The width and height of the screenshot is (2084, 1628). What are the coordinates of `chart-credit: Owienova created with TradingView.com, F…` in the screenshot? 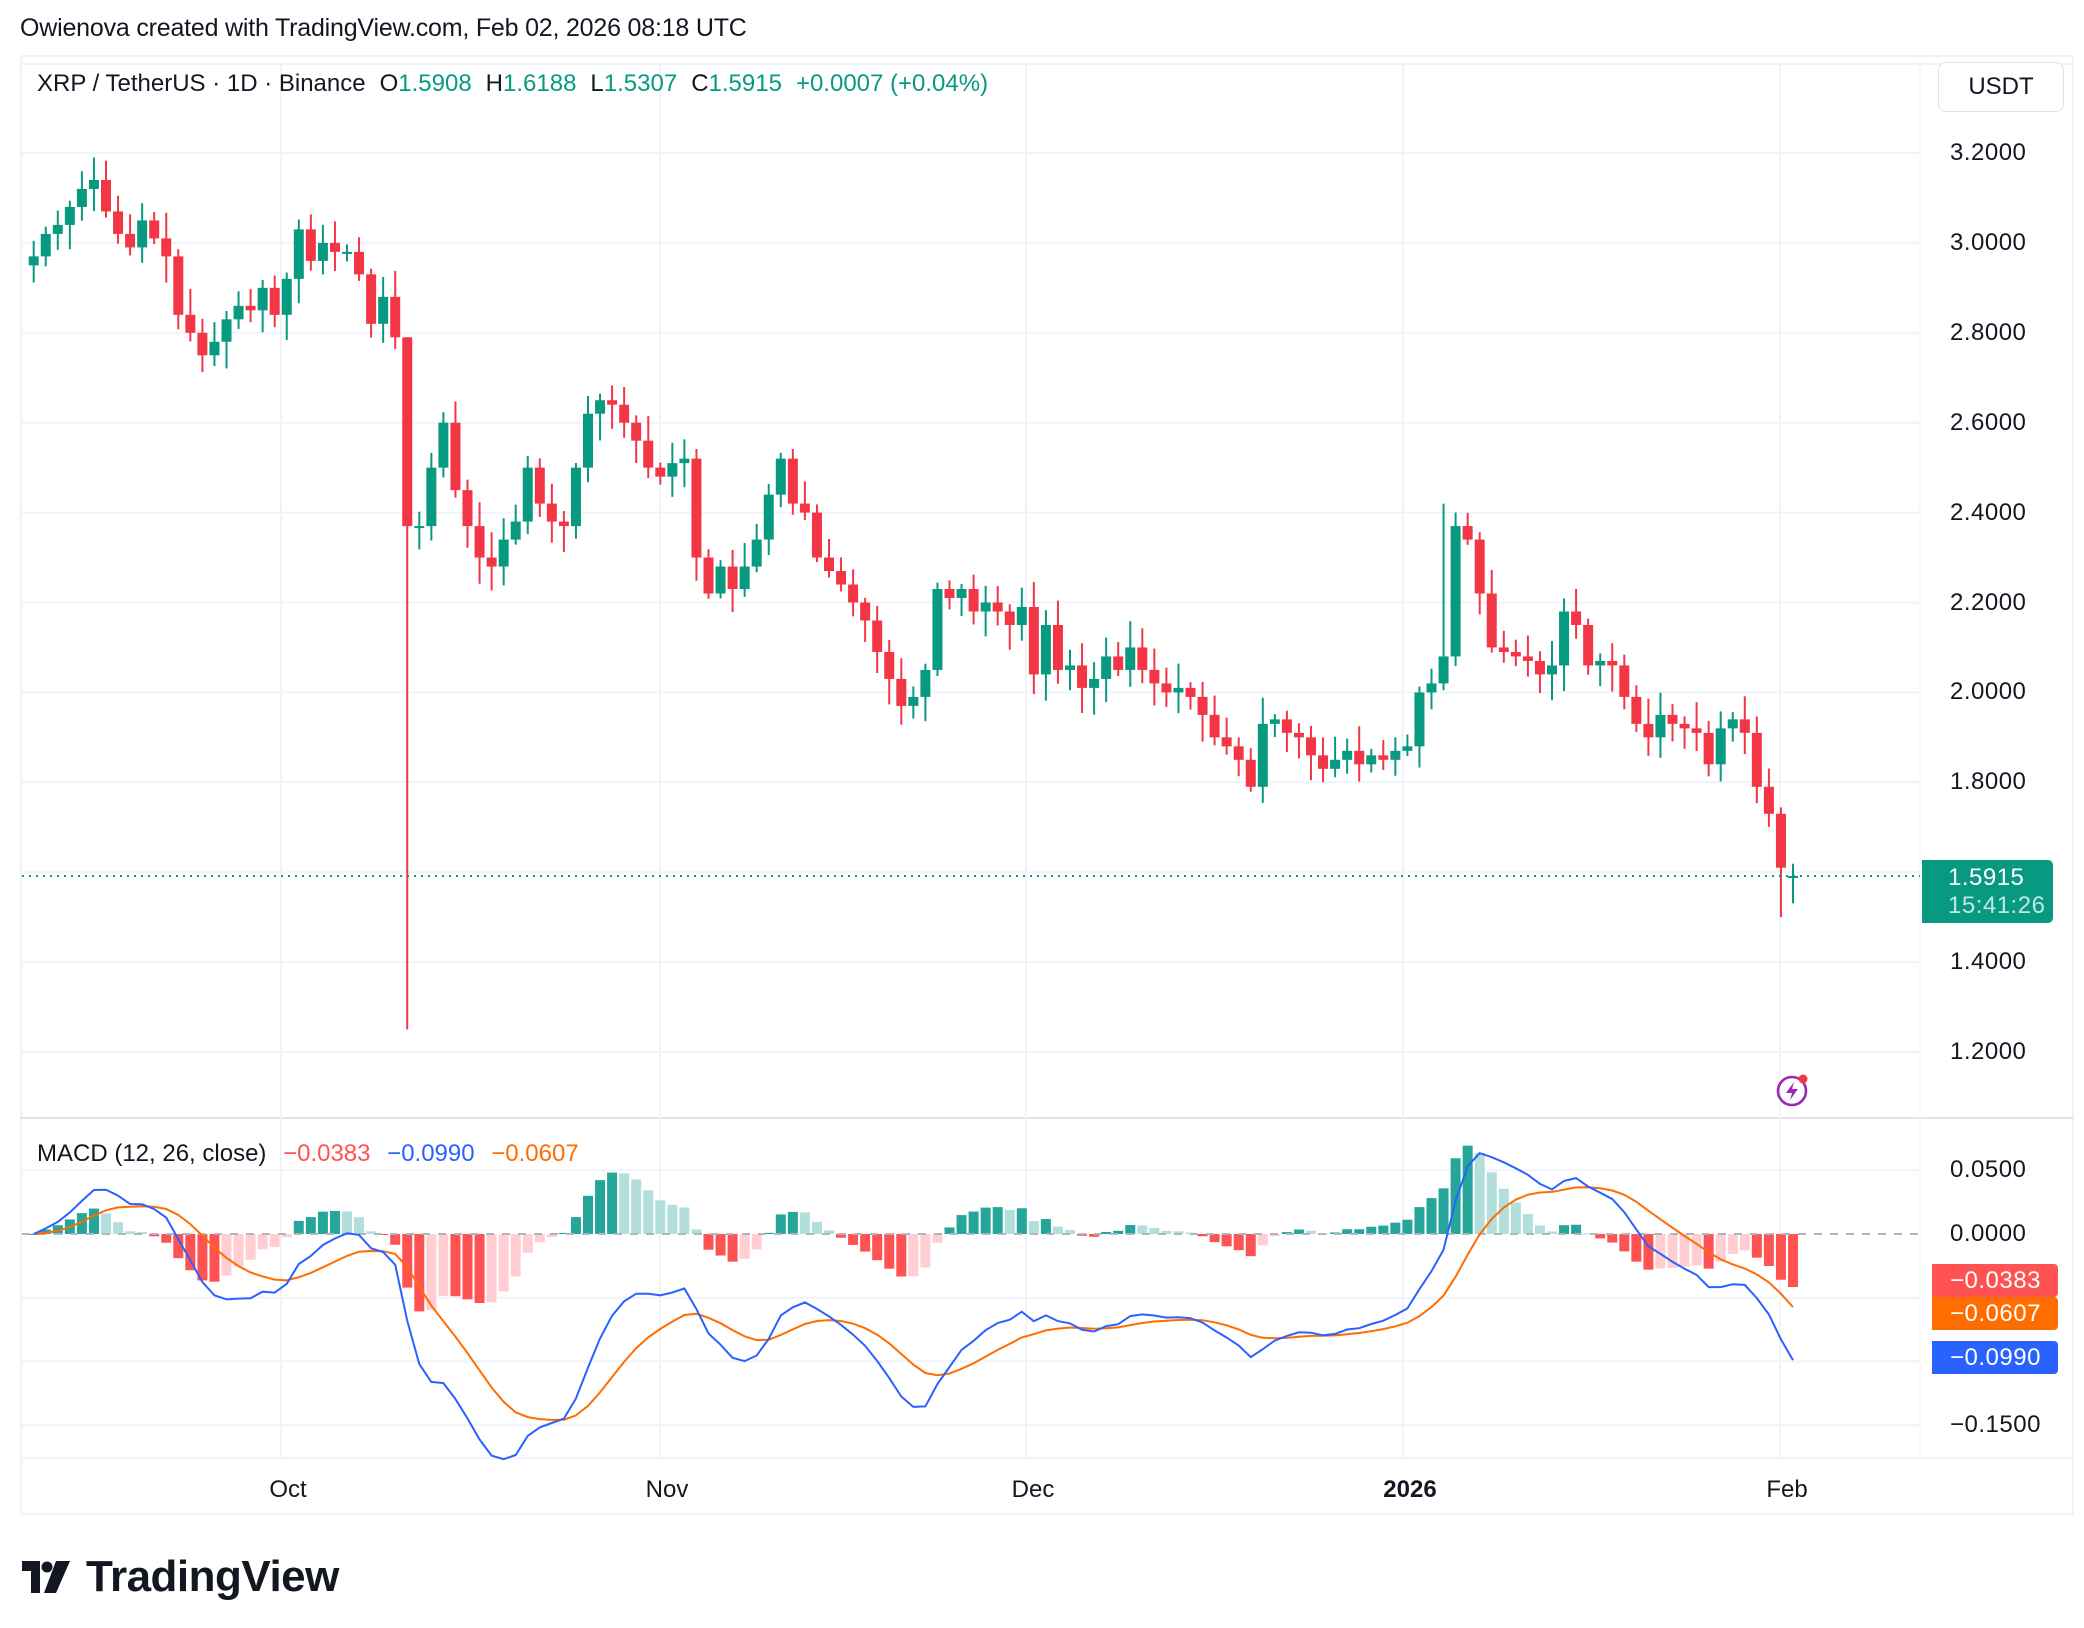 It's located at (383, 28).